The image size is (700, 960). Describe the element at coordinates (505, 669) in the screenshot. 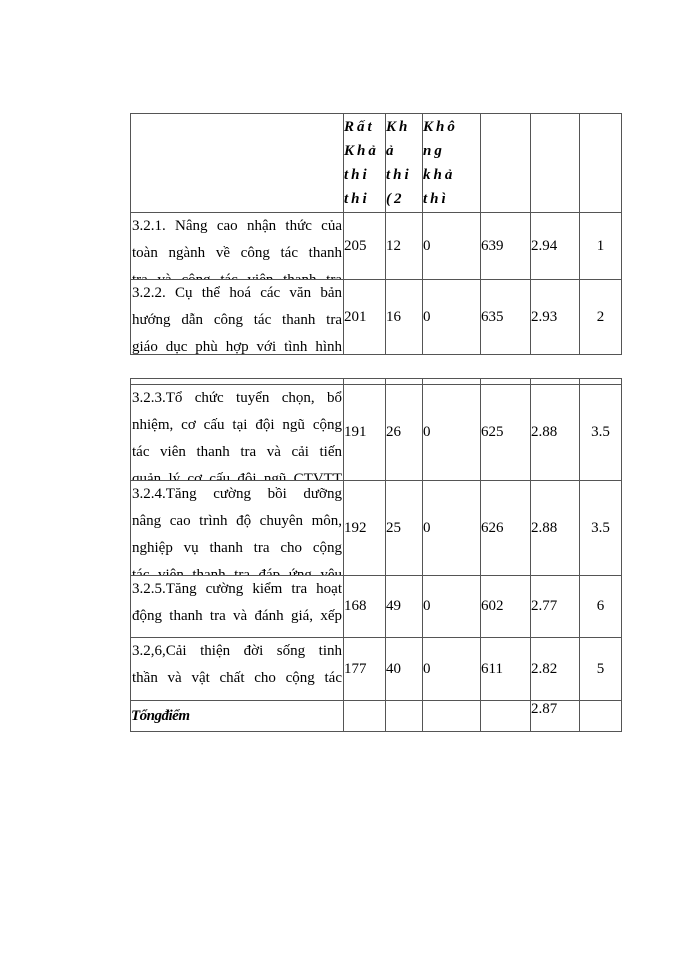

I see `cell-total: 611` at that location.